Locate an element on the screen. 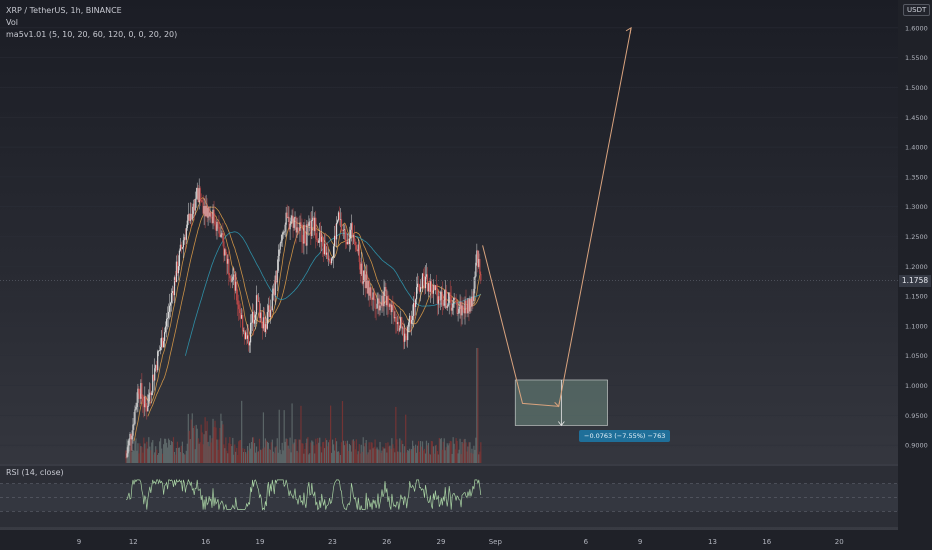 This screenshot has width=932, height=550. projection-path is located at coordinates (557, 226).